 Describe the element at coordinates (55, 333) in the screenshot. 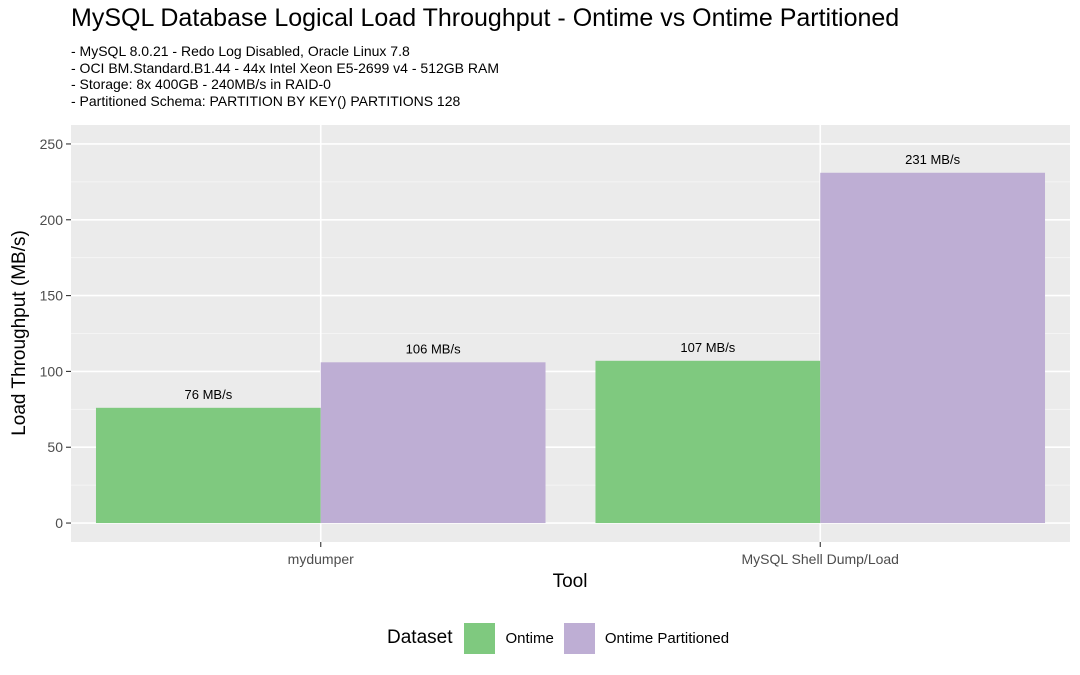

I see `y-axis: 0 50 100 150 200 250` at that location.